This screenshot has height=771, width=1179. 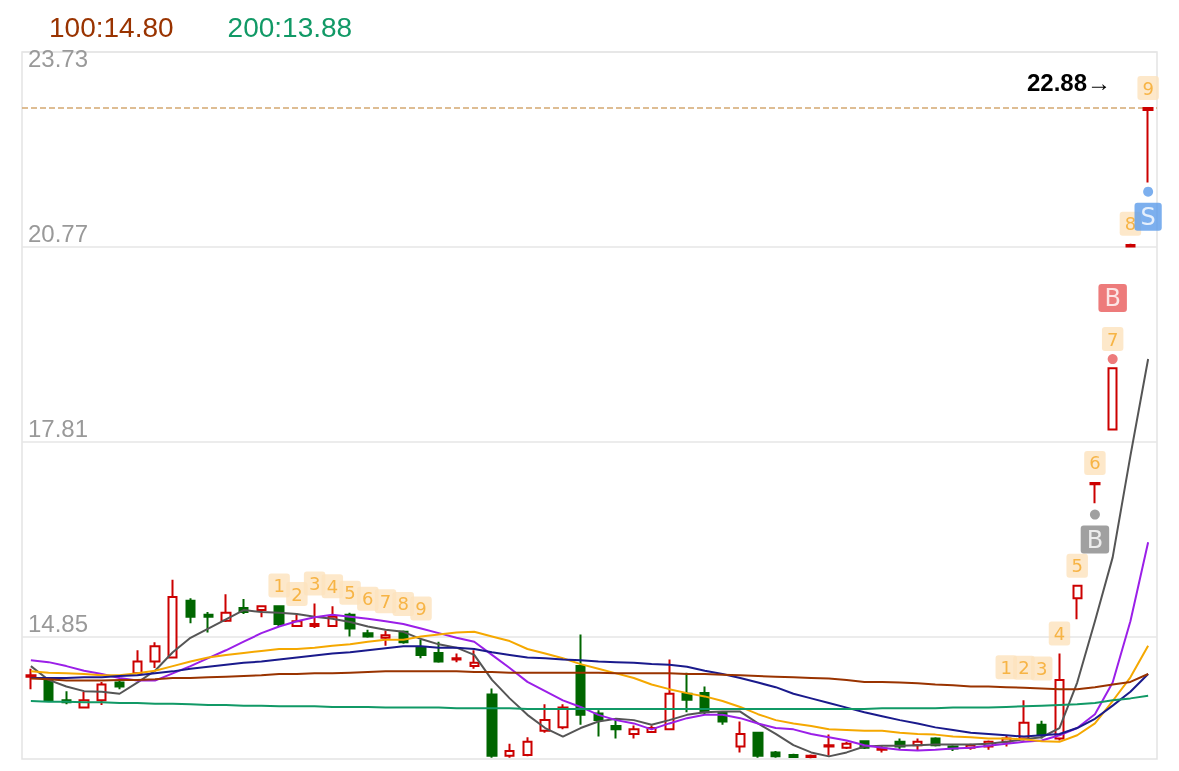 I want to click on y-tick-label: 17.81, so click(x=58, y=428).